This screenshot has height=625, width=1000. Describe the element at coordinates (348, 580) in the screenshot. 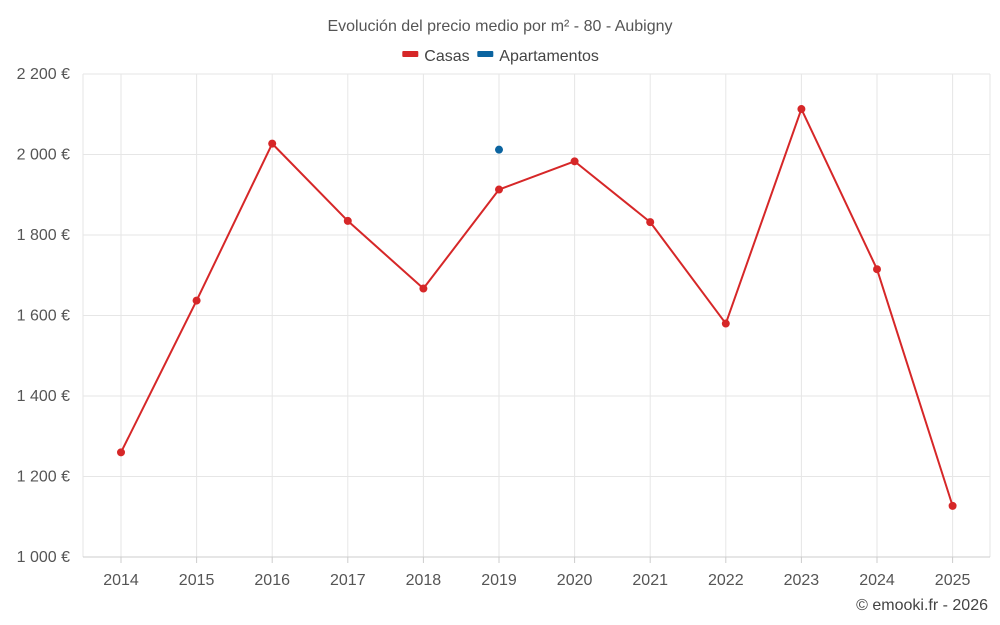

I see `x-tick-label: 2017` at that location.